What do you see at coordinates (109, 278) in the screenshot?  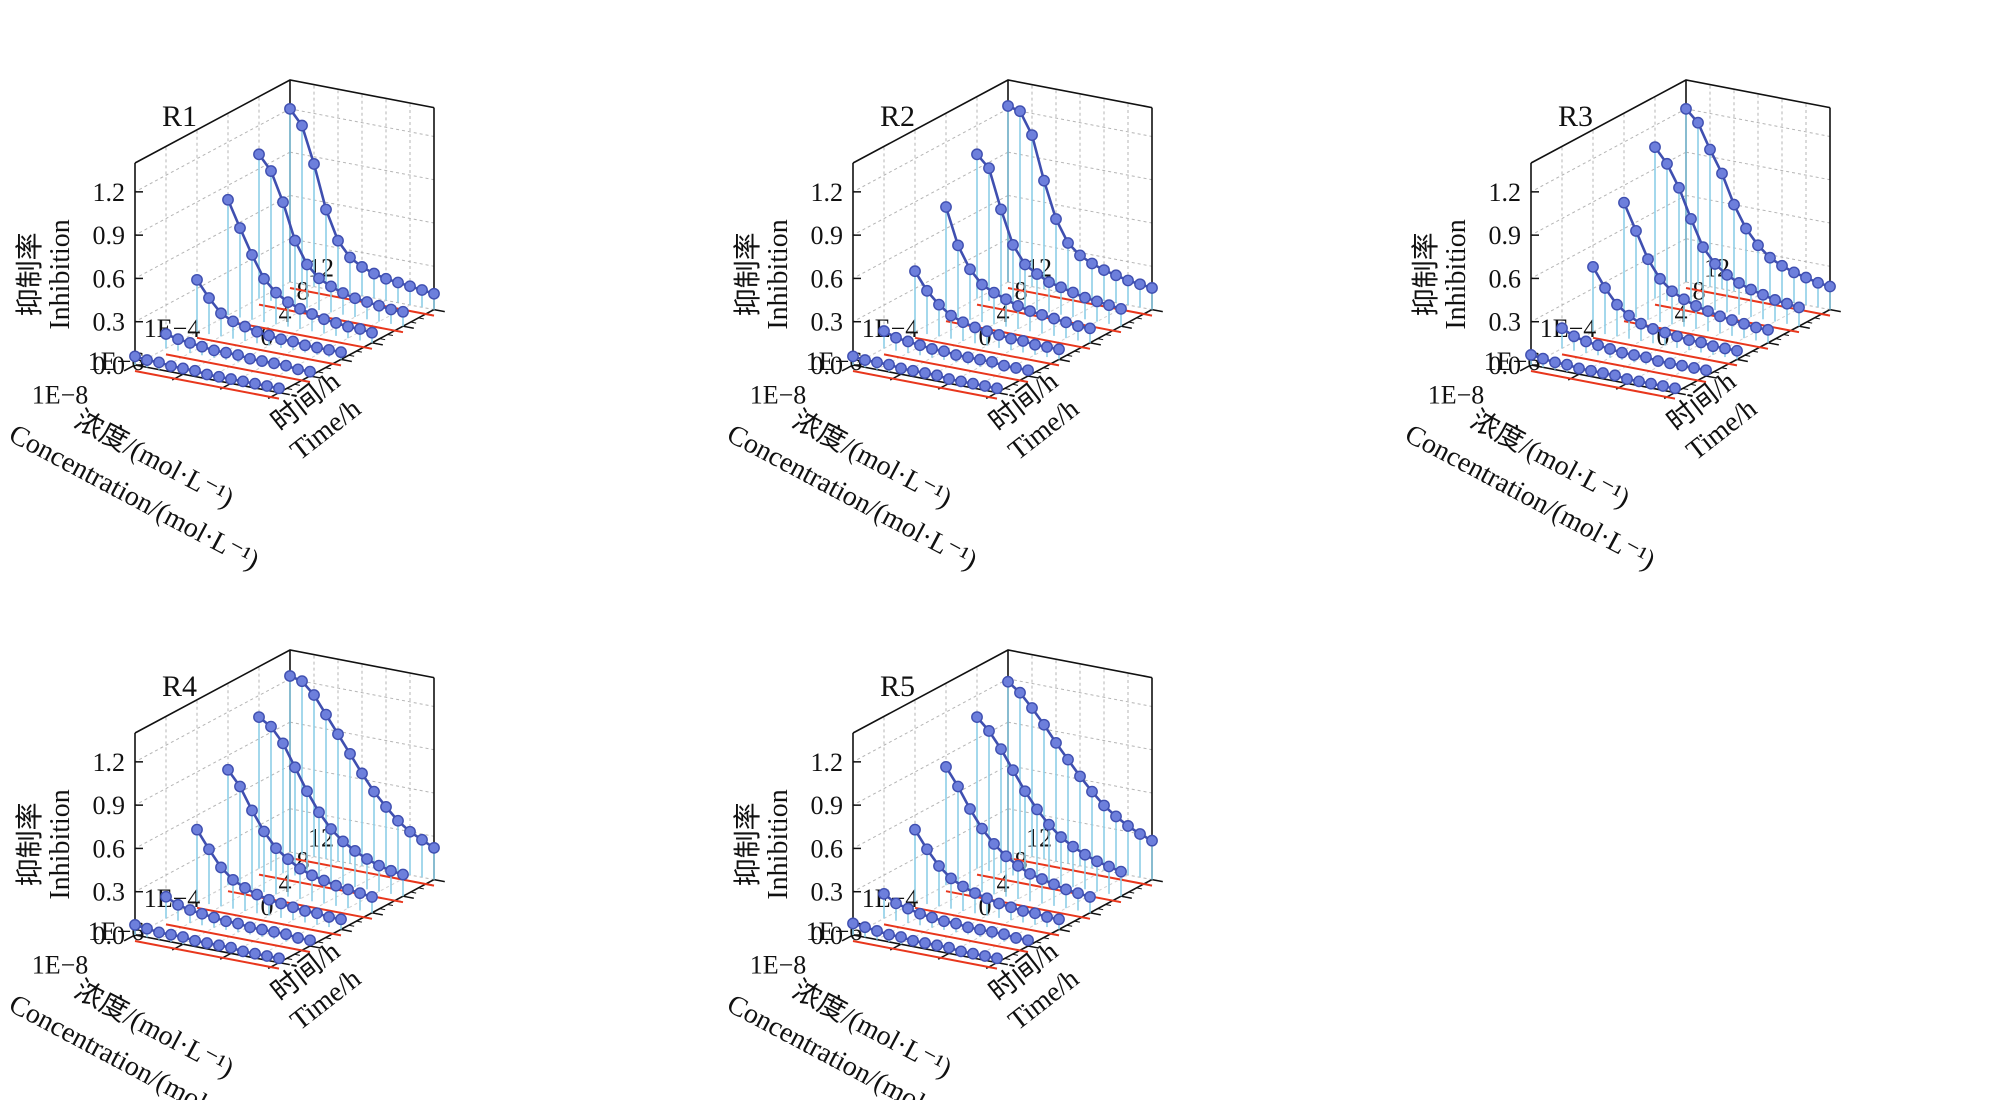 I see `z-tick-label: 0.6` at bounding box center [109, 278].